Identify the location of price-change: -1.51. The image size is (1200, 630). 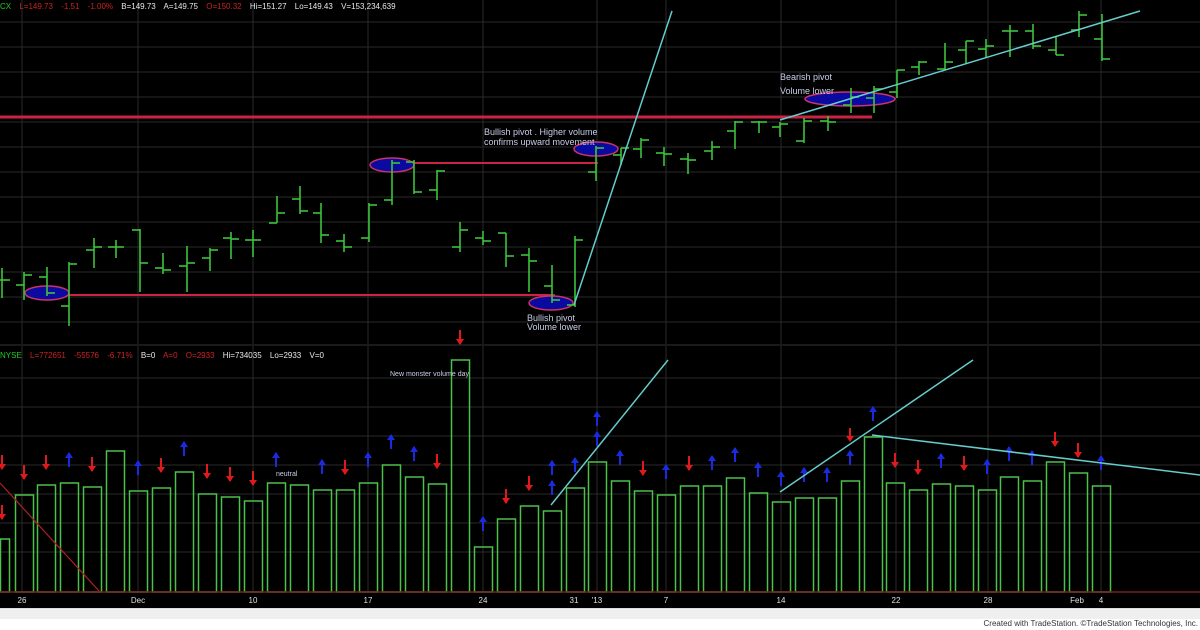
(70, 6).